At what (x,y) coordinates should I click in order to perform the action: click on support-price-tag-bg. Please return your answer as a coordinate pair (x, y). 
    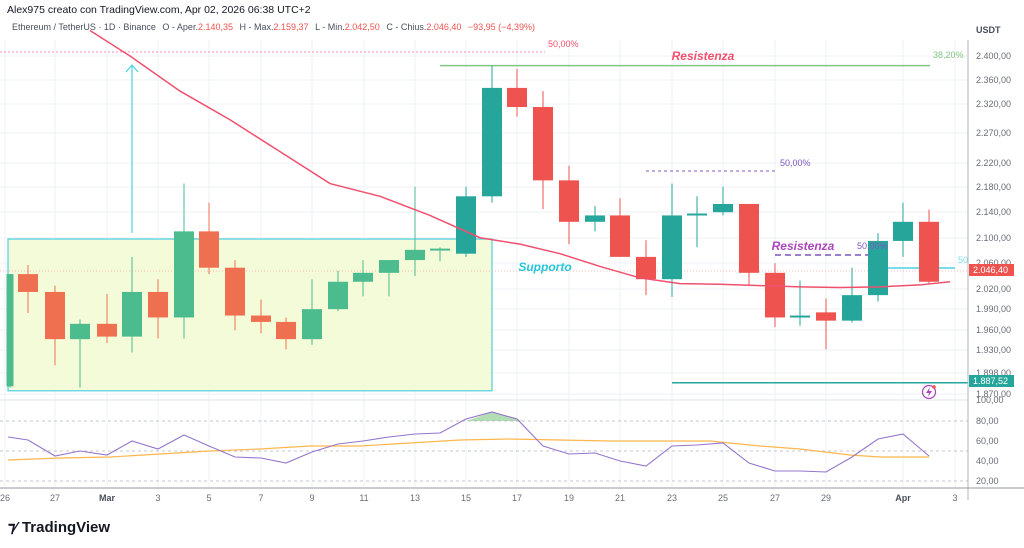
    Looking at the image, I should click on (991, 381).